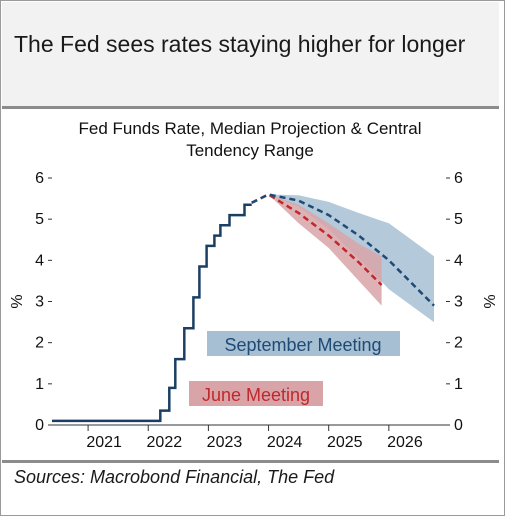 The width and height of the screenshot is (507, 524). I want to click on y-tick-label-right-2: 2, so click(458, 343).